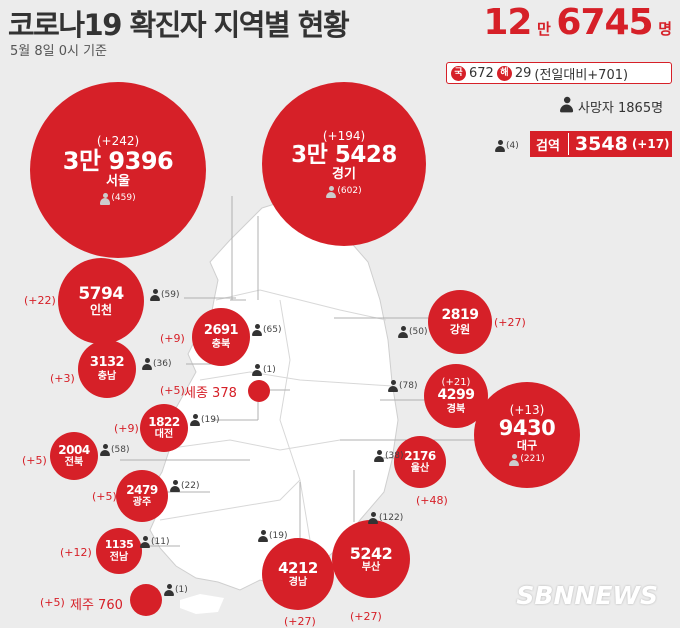 Image resolution: width=680 pixels, height=628 pixels. Describe the element at coordinates (298, 582) in the screenshot. I see `gyeongnam-name: 경남` at that location.